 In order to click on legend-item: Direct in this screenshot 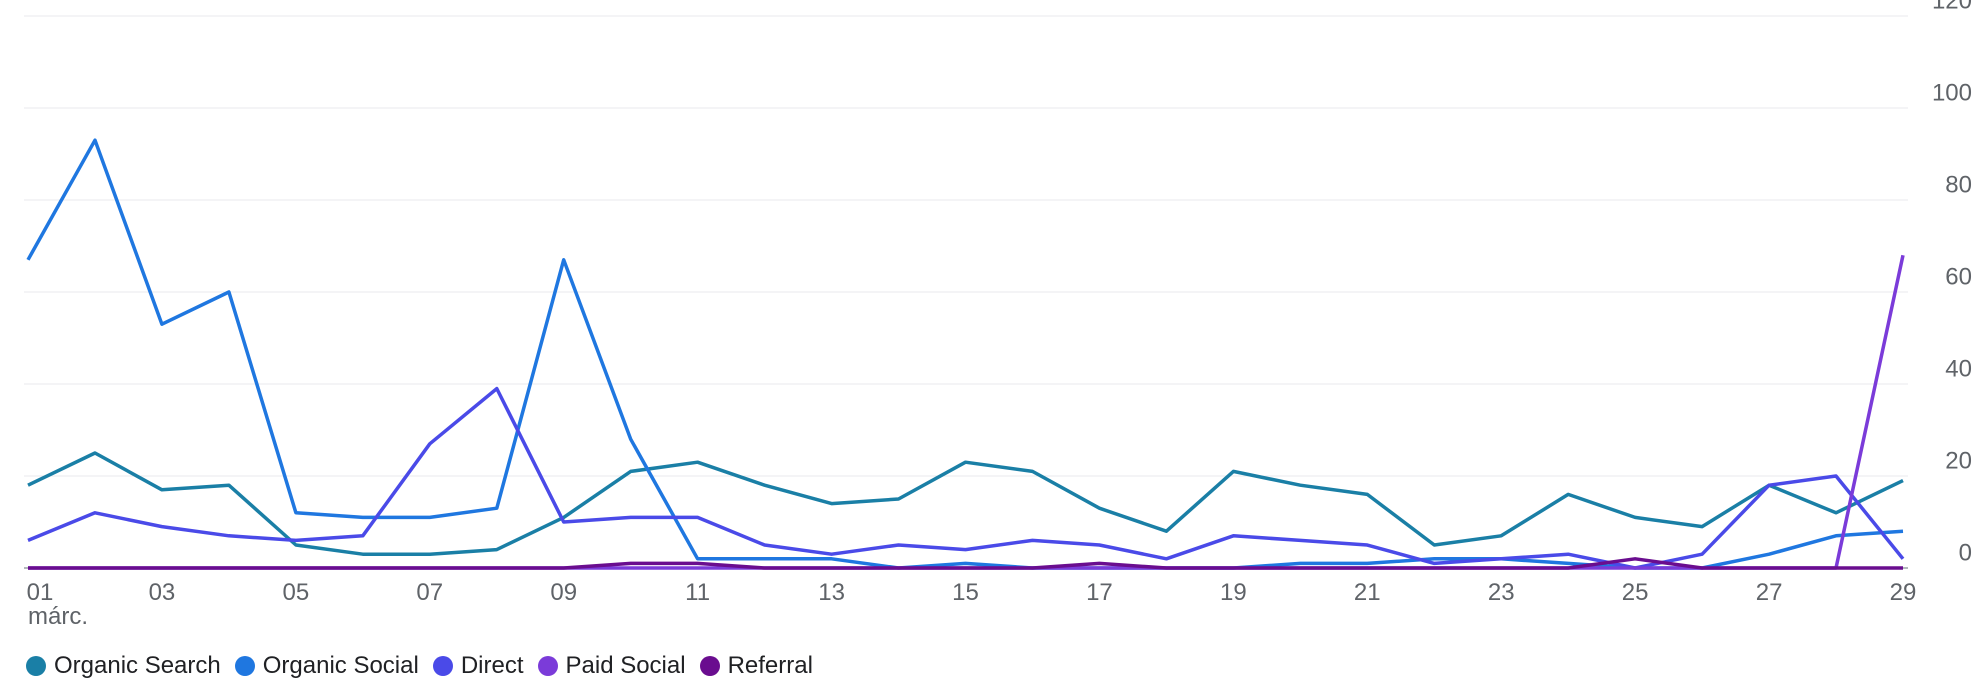, I will do `click(478, 666)`.